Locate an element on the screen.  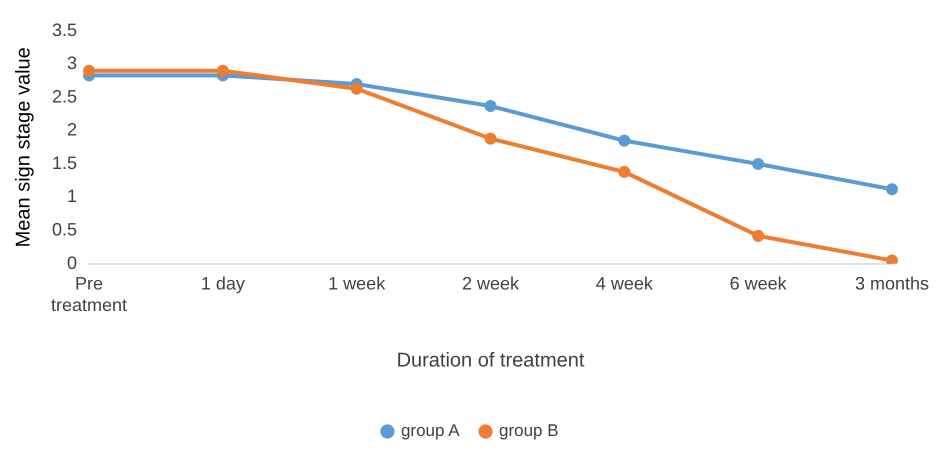
y-axis-title: Mean sign stage value is located at coordinates (23, 147).